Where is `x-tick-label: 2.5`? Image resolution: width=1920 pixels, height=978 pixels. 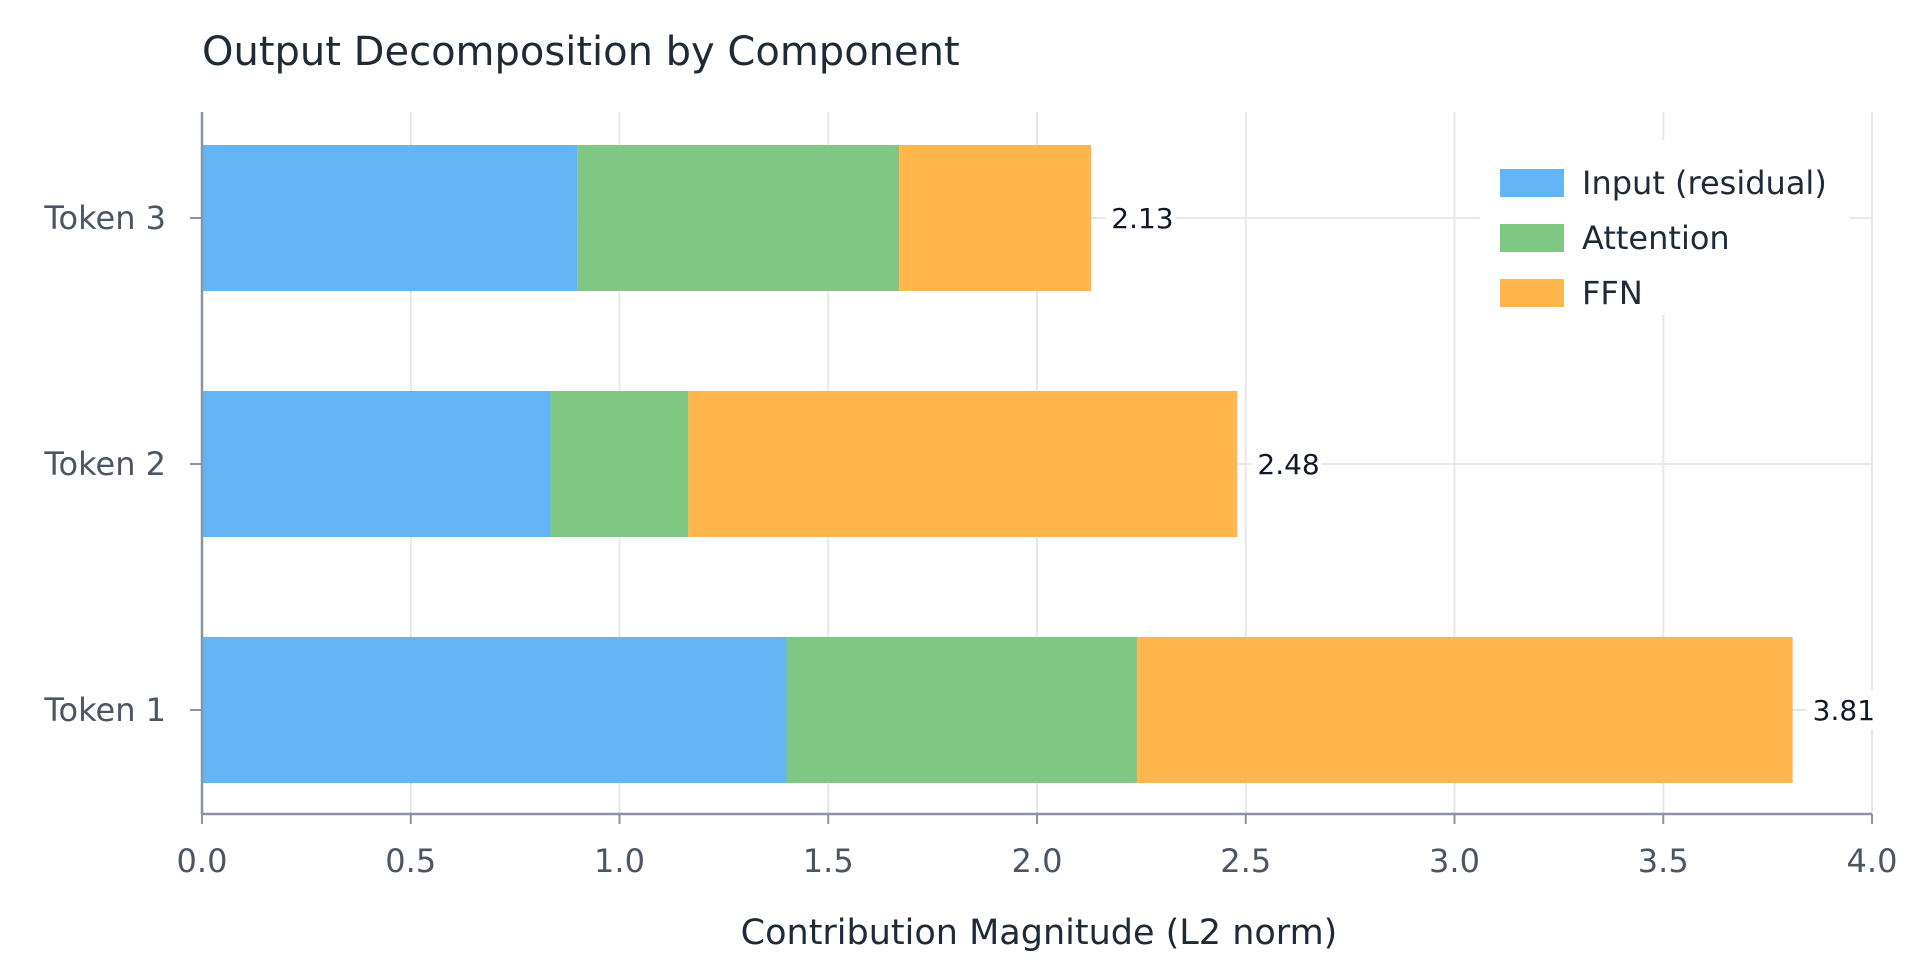
x-tick-label: 2.5 is located at coordinates (1245, 861).